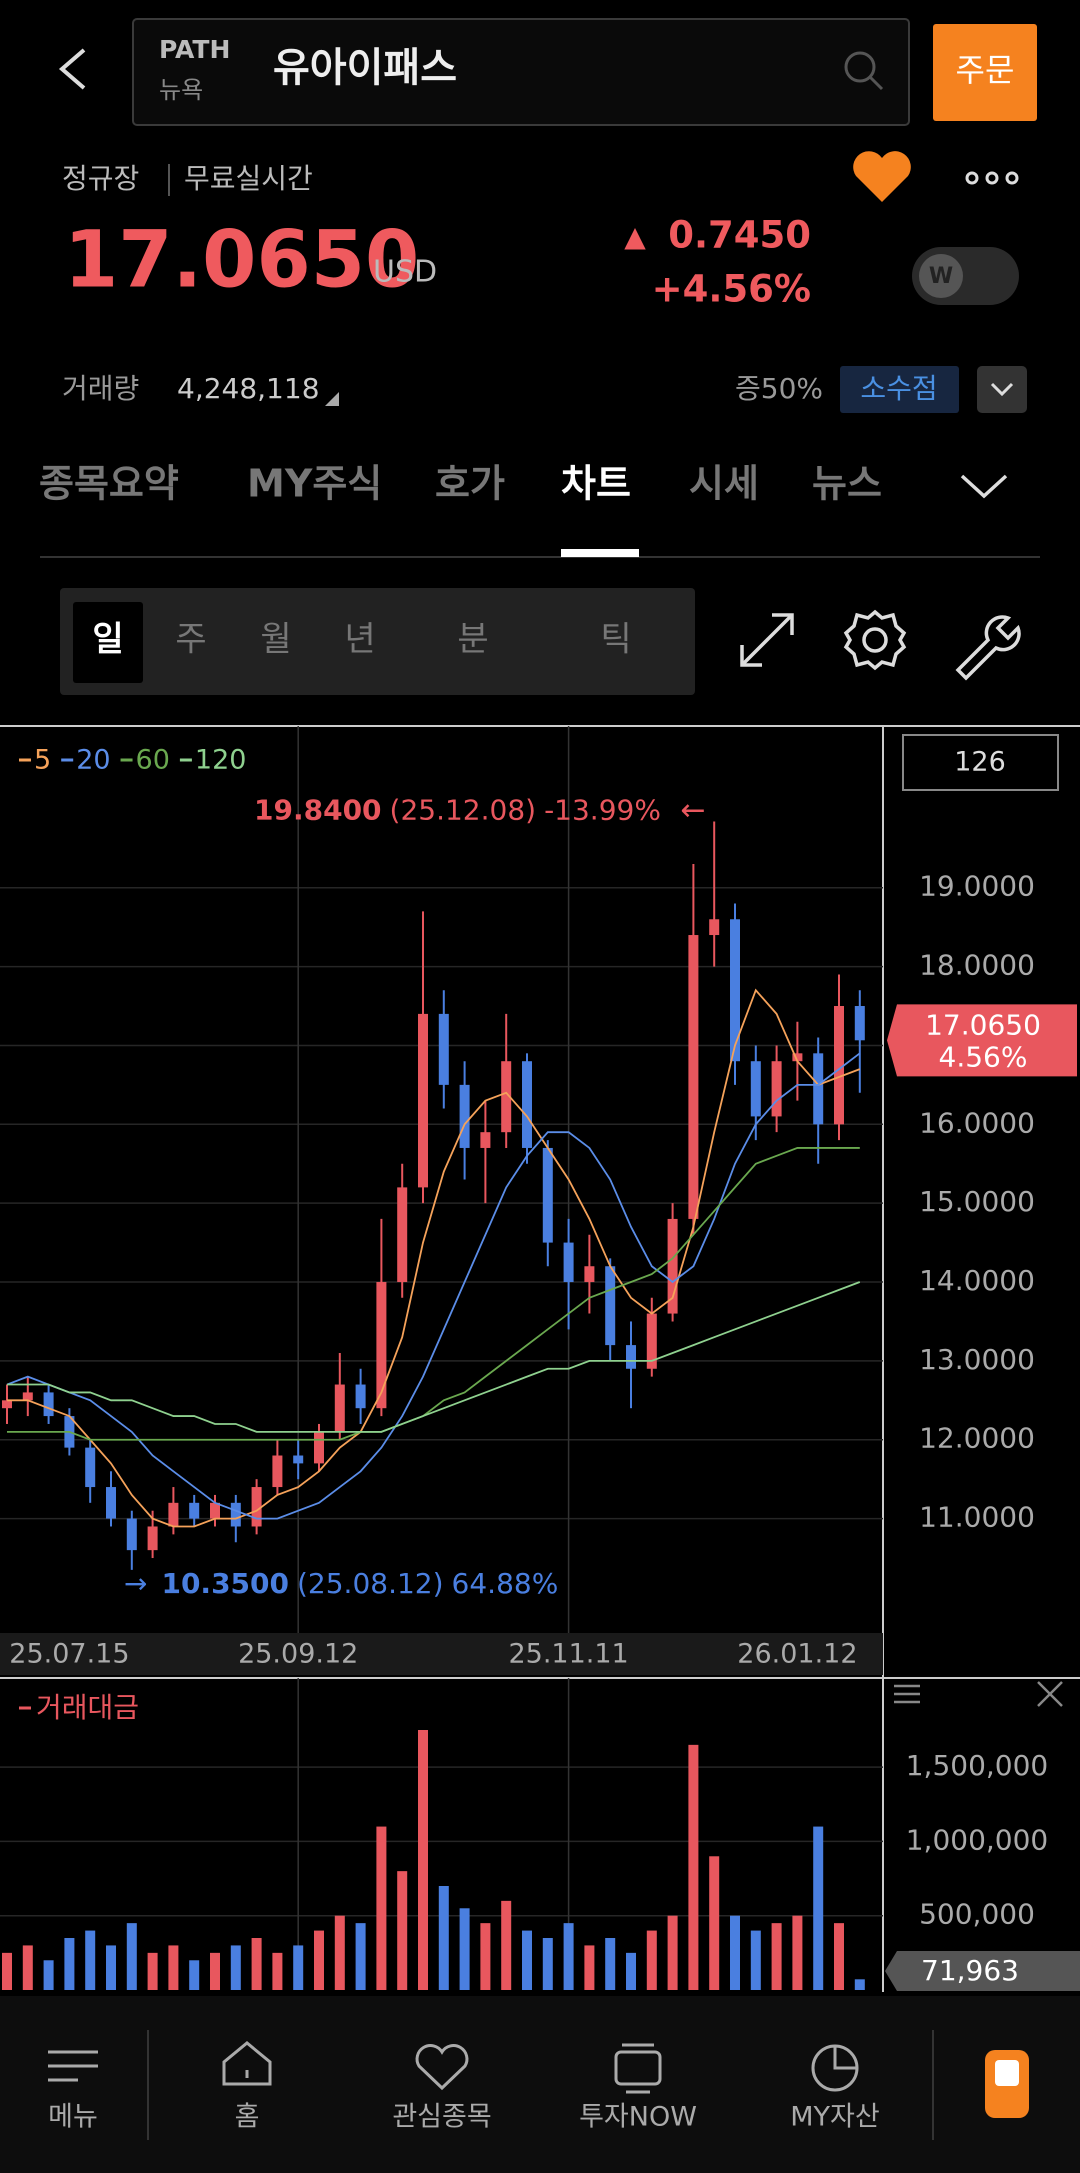  Describe the element at coordinates (109, 484) in the screenshot. I see `tab: 종목요약` at that location.